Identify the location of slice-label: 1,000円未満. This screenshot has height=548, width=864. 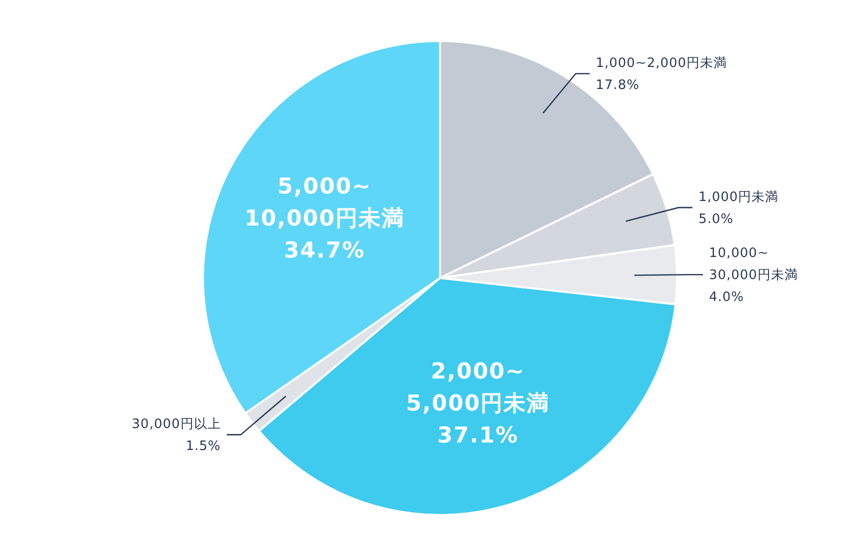
(738, 198).